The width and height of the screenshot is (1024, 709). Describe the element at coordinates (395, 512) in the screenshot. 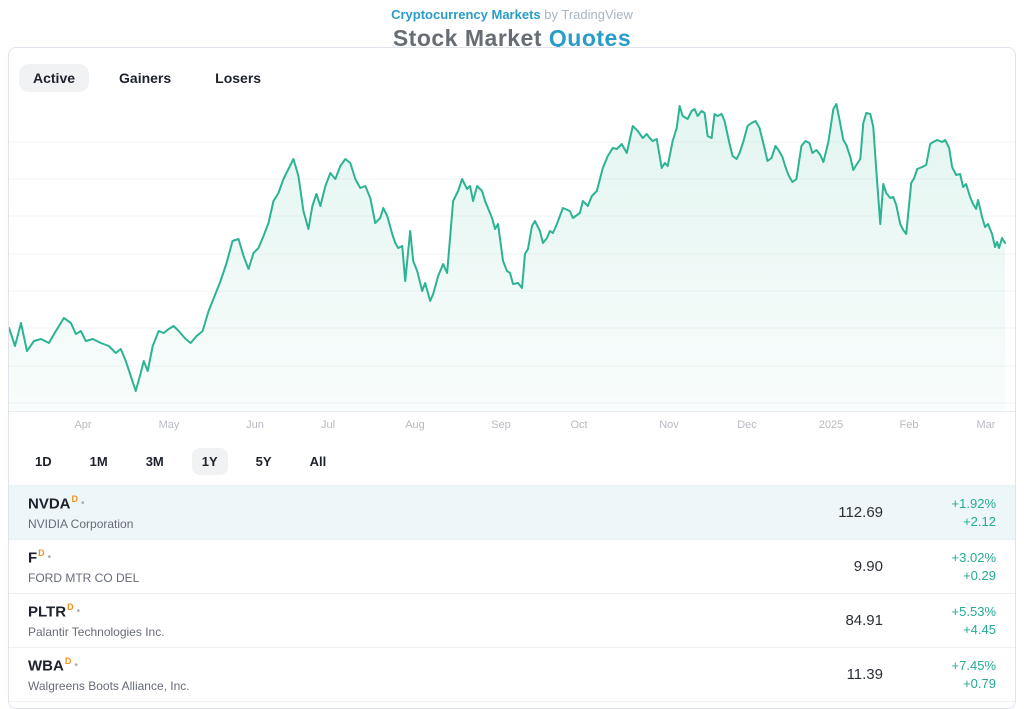

I see `quote-info: NVDAD • NVIDIA Corporation` at that location.